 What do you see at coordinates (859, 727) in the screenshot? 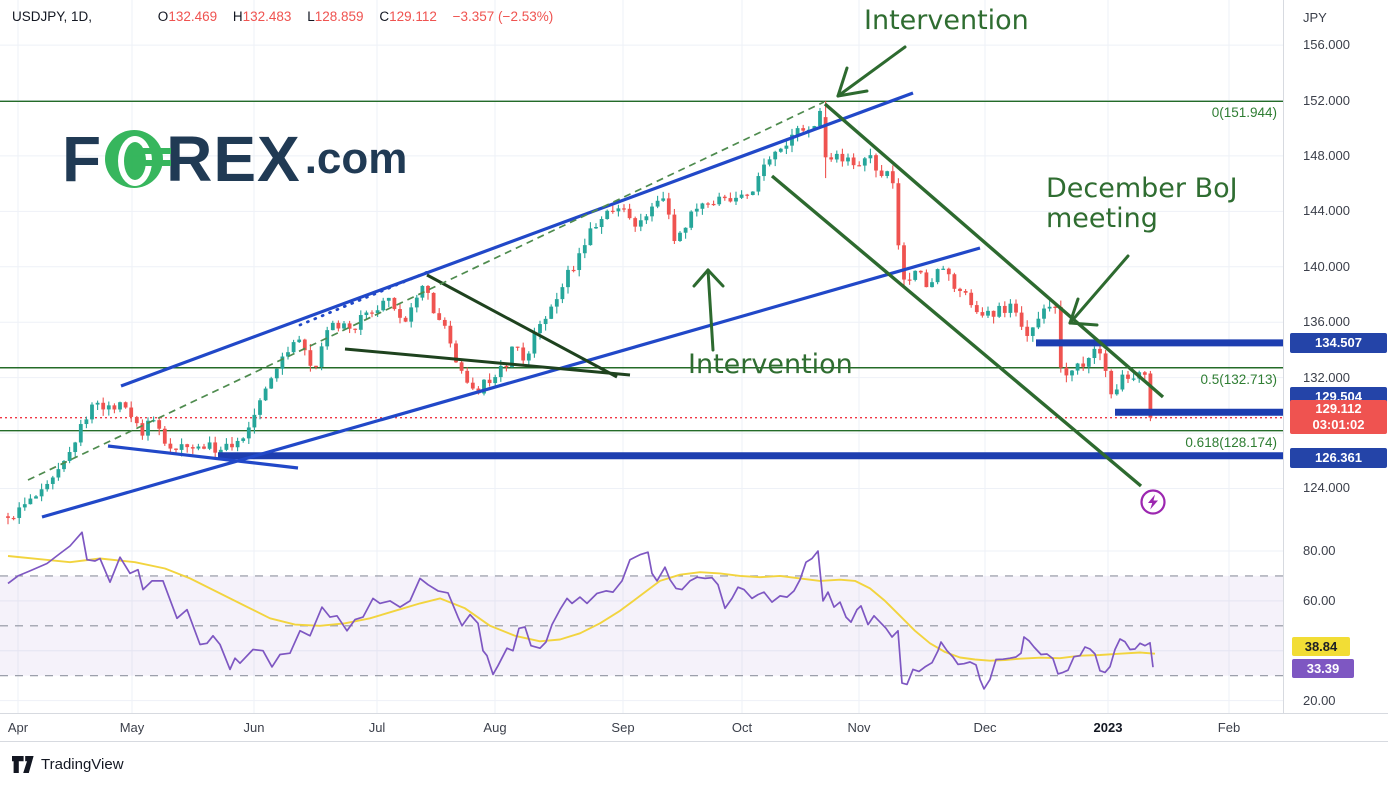
I see `time-tick-Nov: Nov` at bounding box center [859, 727].